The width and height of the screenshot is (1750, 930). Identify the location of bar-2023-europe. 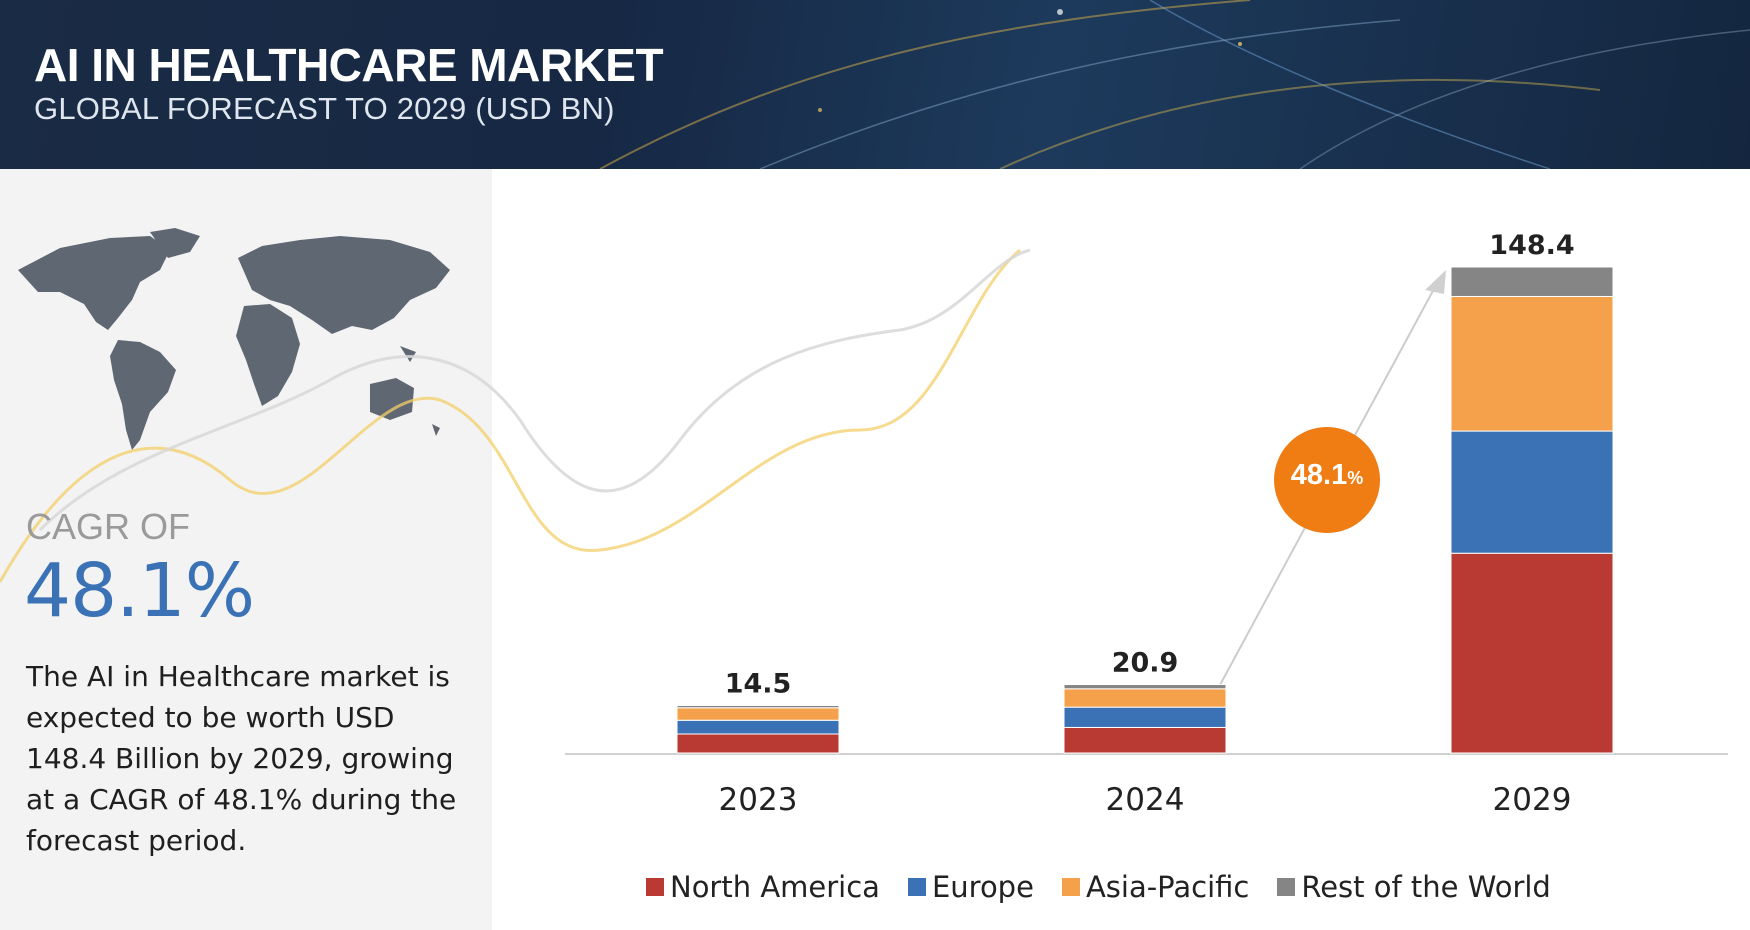
(758, 727).